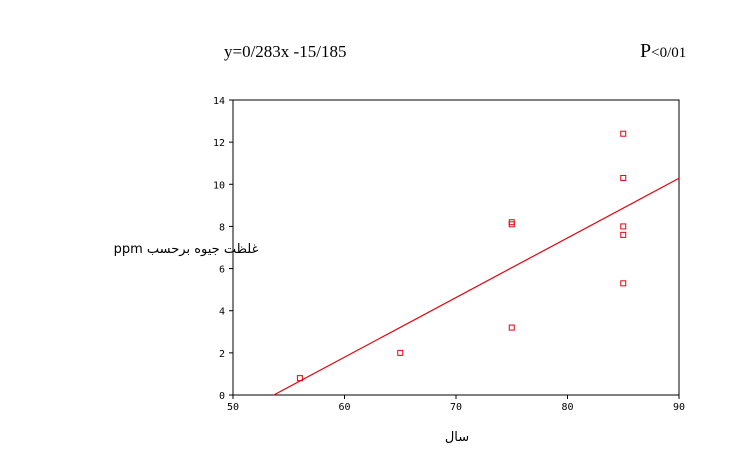 The image size is (736, 457). What do you see at coordinates (219, 185) in the screenshot?
I see `y-tick-label: 10` at bounding box center [219, 185].